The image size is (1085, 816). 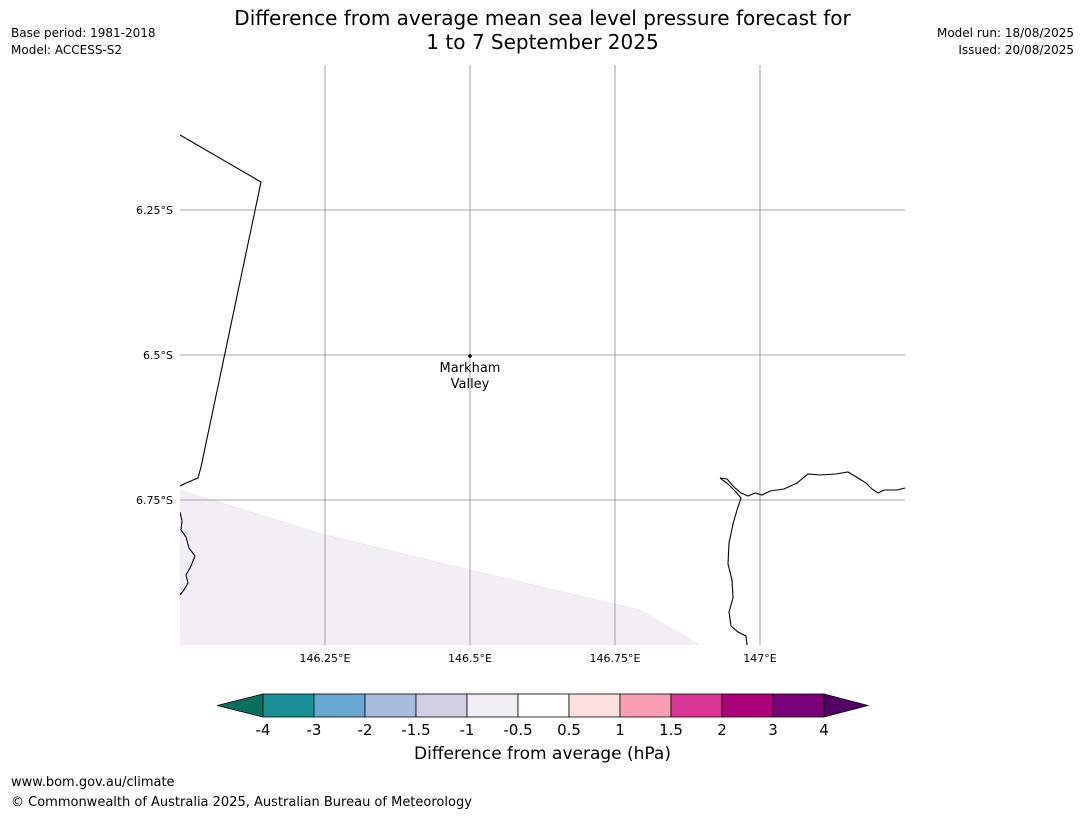 What do you see at coordinates (812, 558) in the screenshot?
I see `coastline-east` at bounding box center [812, 558].